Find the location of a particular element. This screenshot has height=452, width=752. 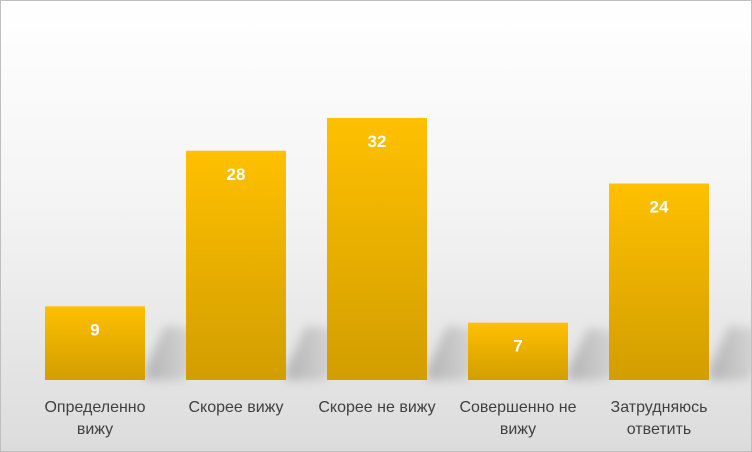

category-label: Затрудняюсь ответить is located at coordinates (659, 418).